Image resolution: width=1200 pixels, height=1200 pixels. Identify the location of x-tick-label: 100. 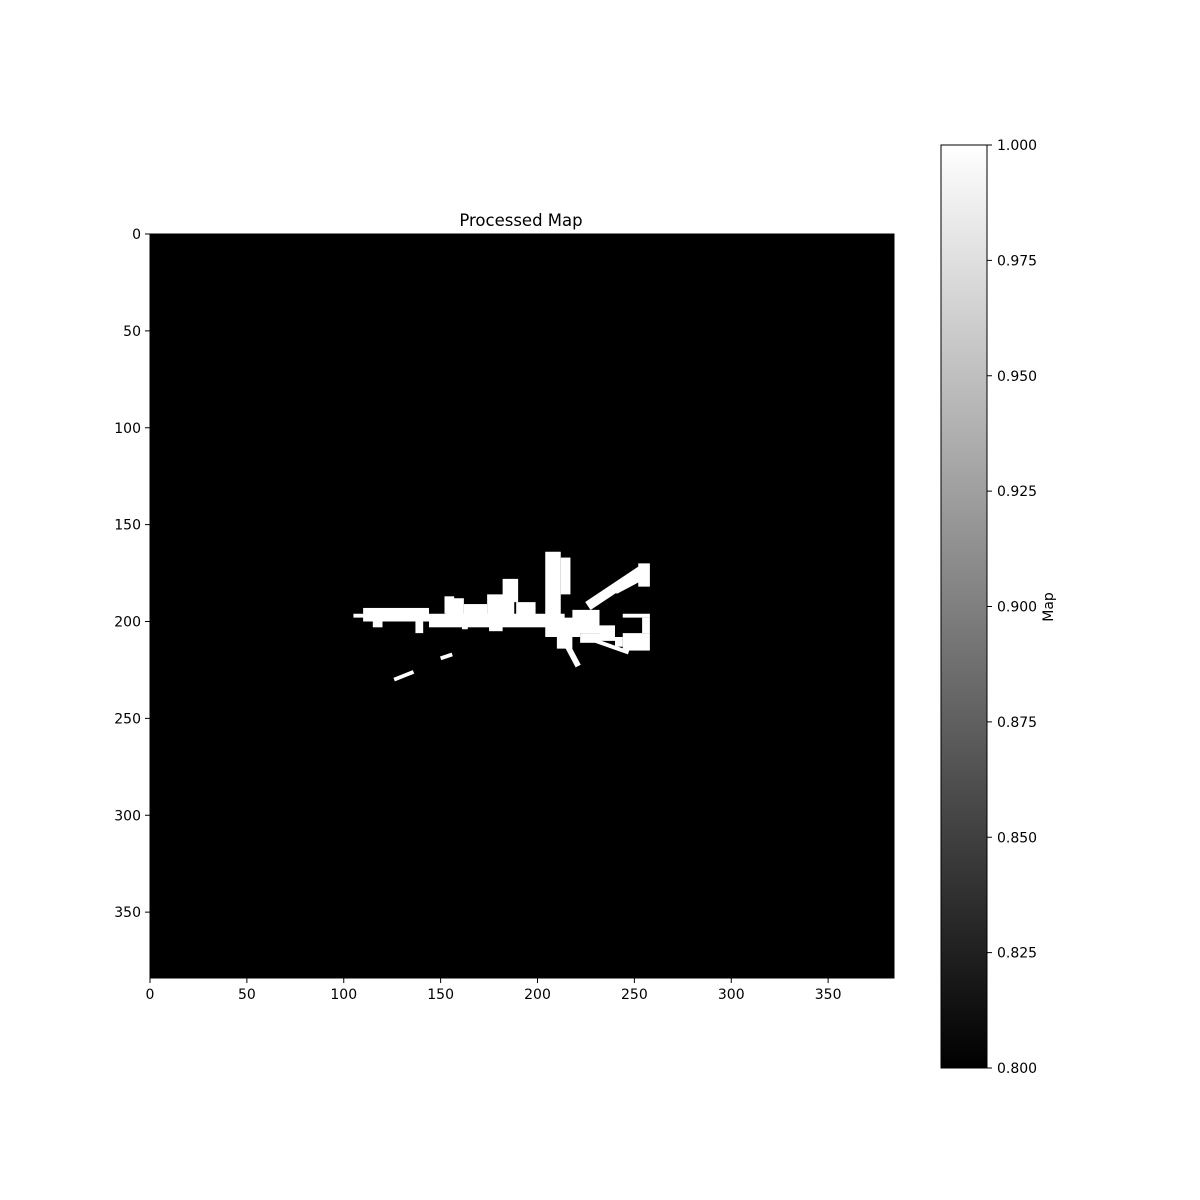
(343, 995).